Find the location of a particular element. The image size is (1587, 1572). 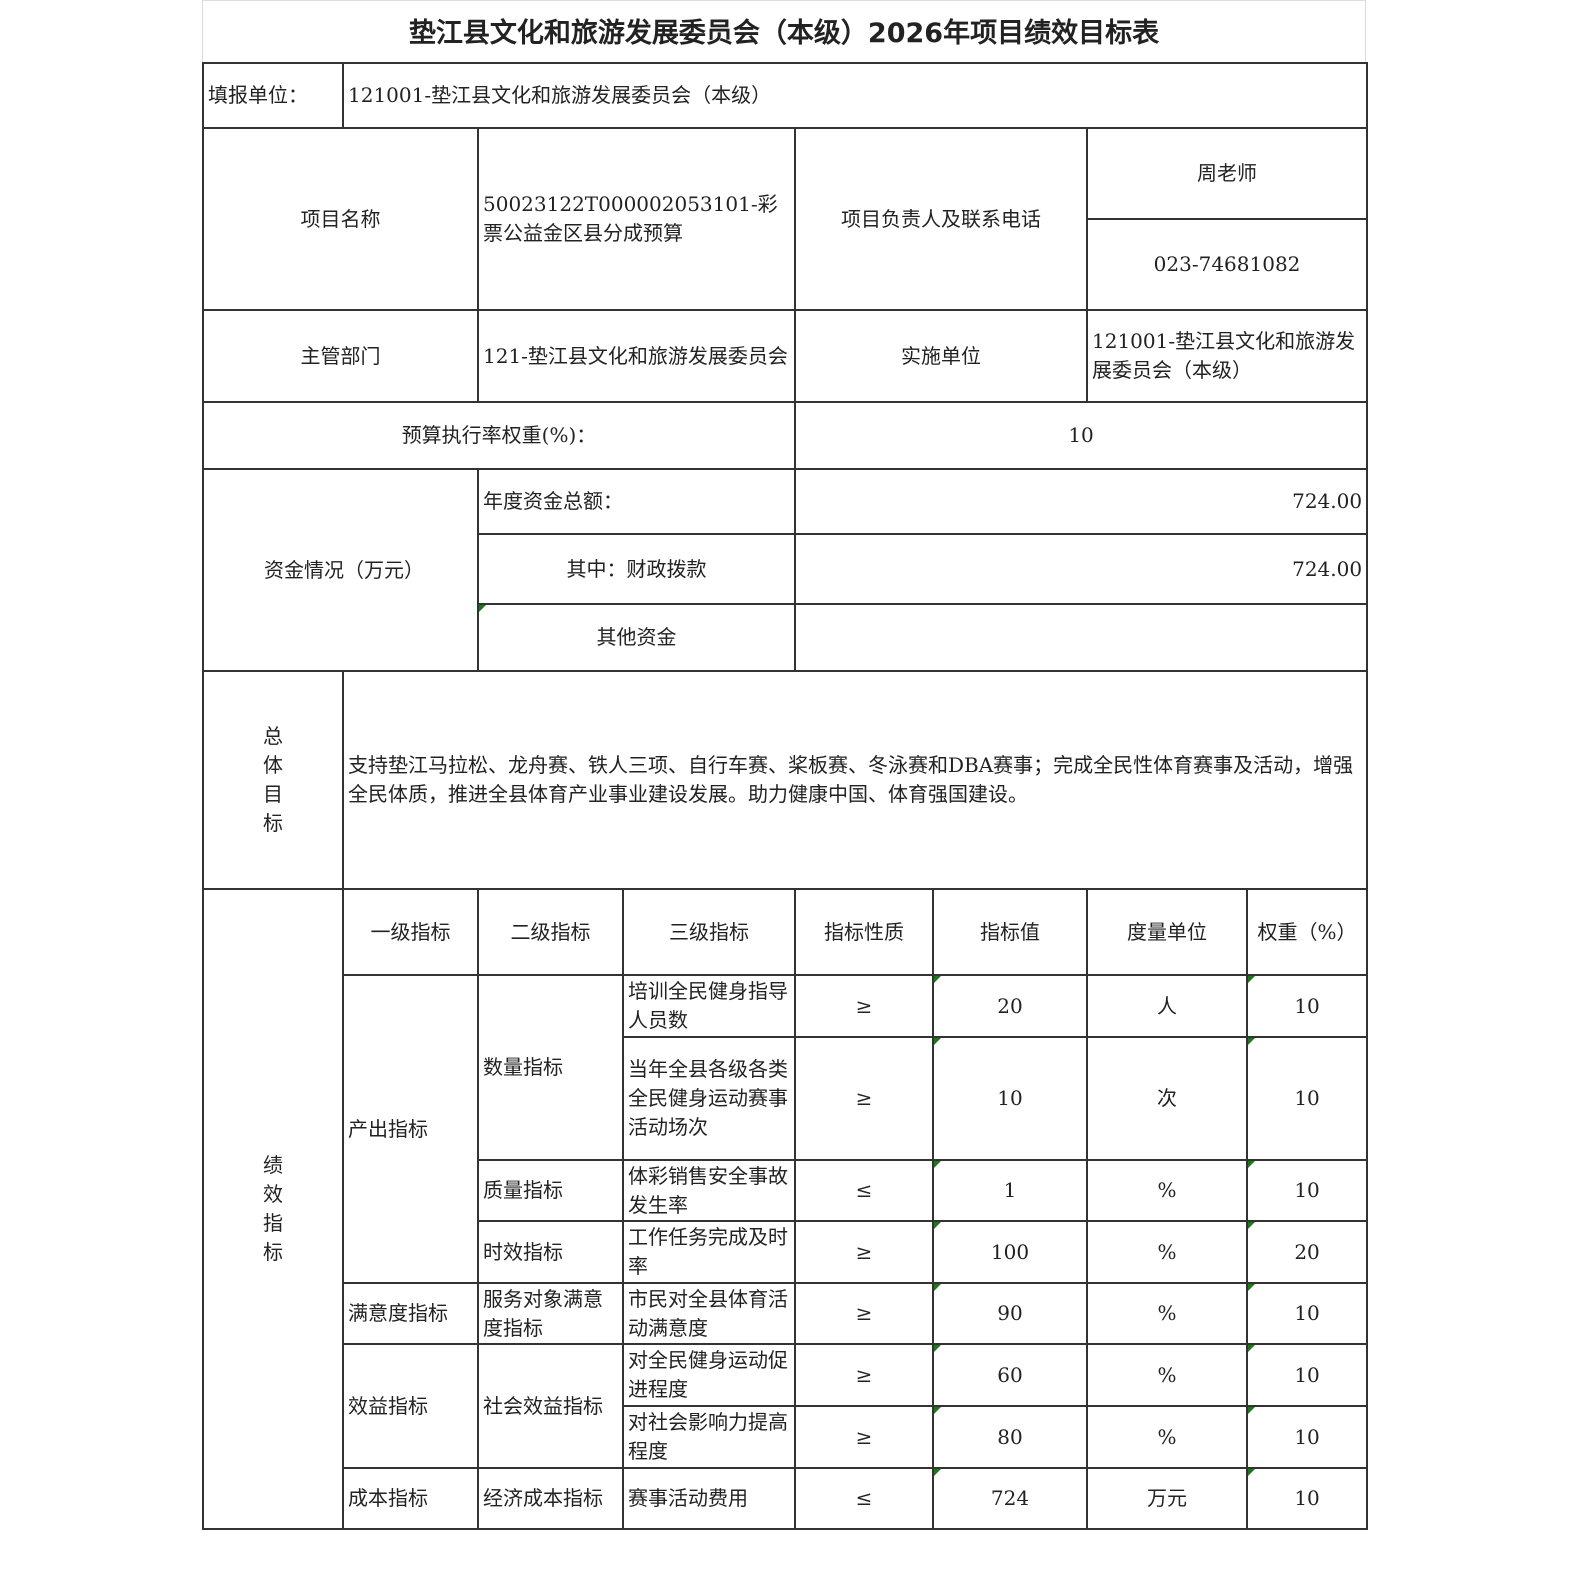

table-row: 质量指标 体彩销售安全事故发生率 ≤ 1 % 10 is located at coordinates (786, 1190).